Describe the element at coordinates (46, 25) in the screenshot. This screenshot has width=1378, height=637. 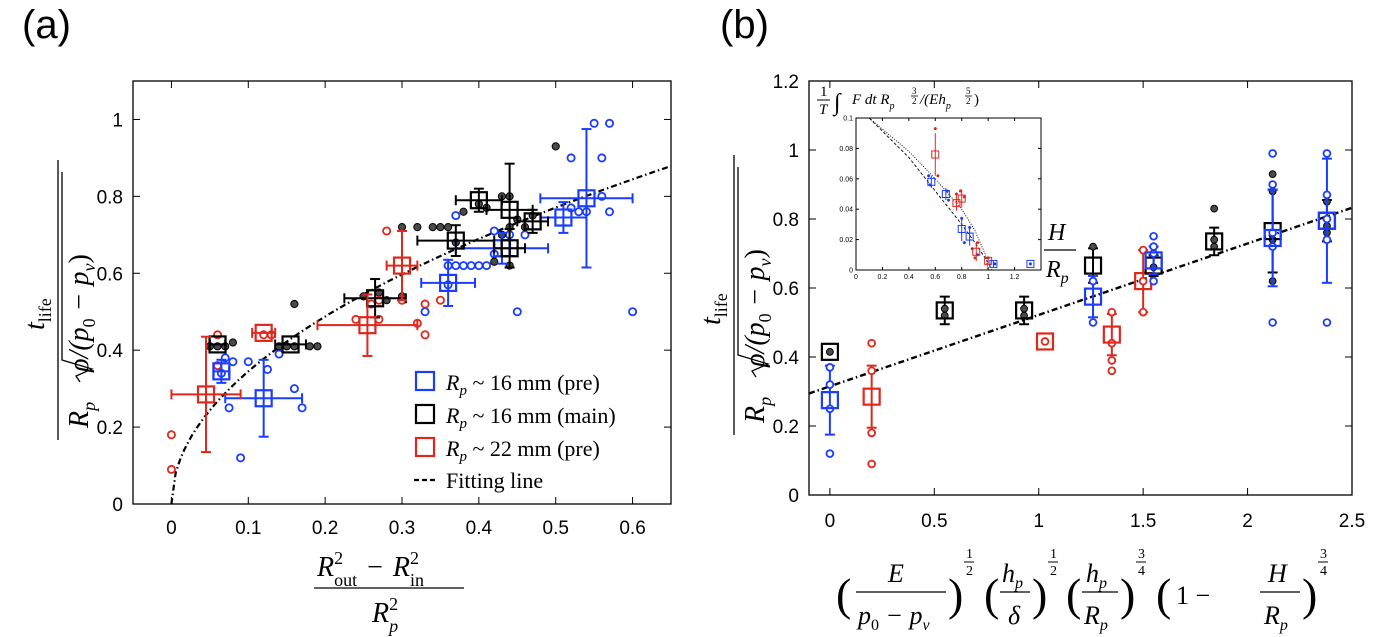
I see `panel-label-a: (a)` at that location.